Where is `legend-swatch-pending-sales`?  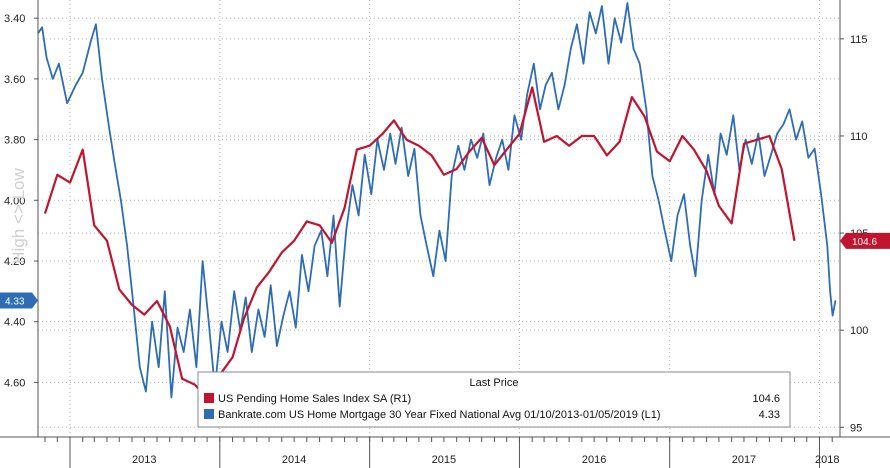 legend-swatch-pending-sales is located at coordinates (209, 398).